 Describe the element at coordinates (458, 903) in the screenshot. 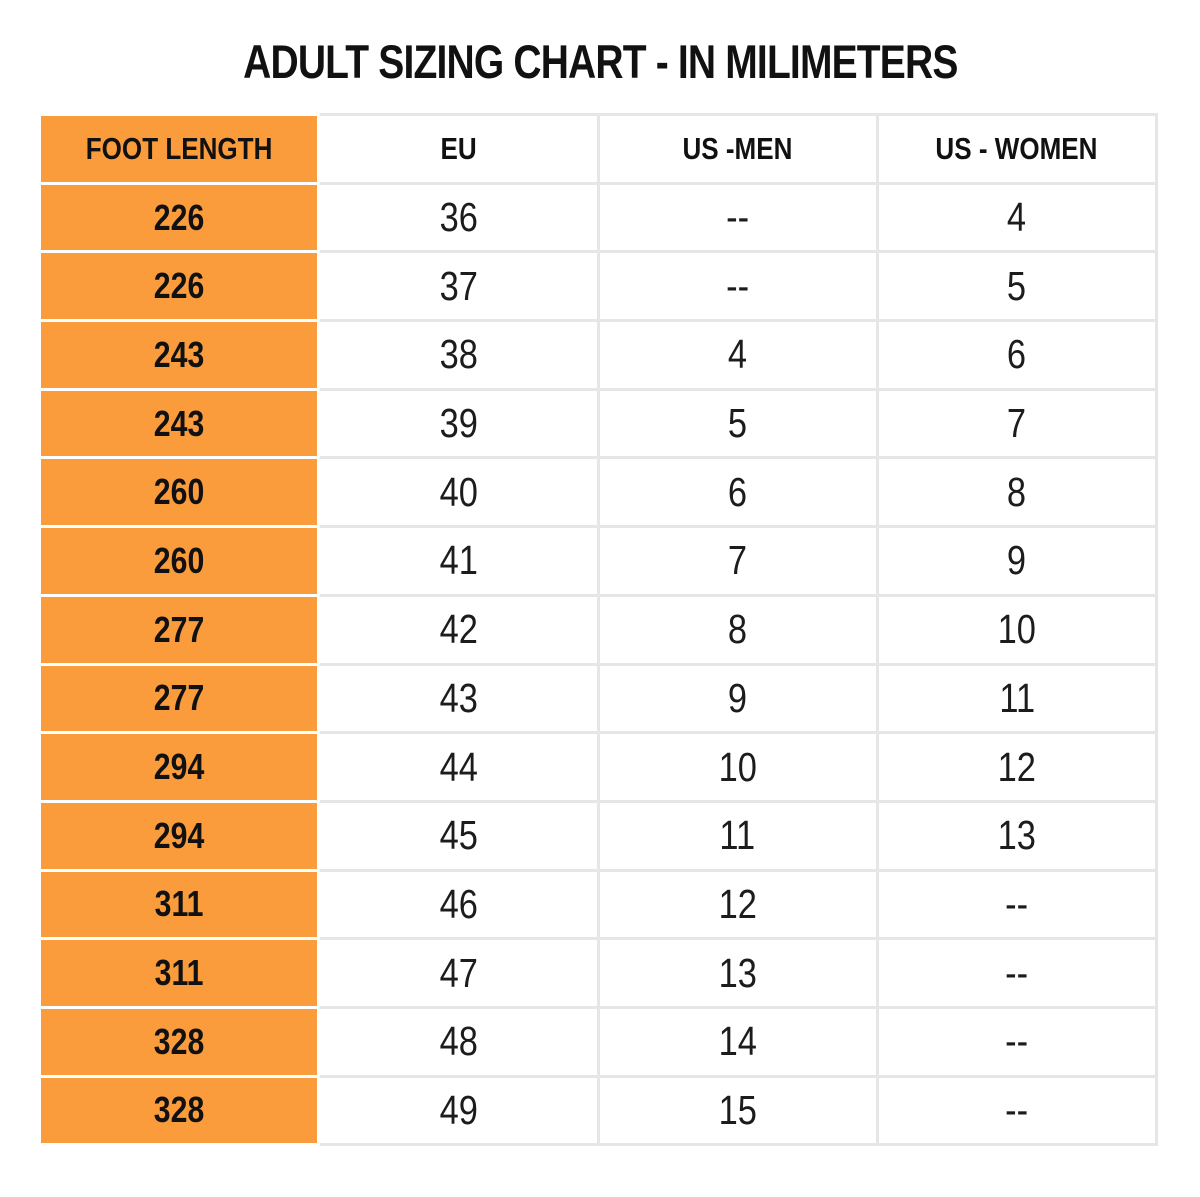

I see `cell-value: 46` at that location.